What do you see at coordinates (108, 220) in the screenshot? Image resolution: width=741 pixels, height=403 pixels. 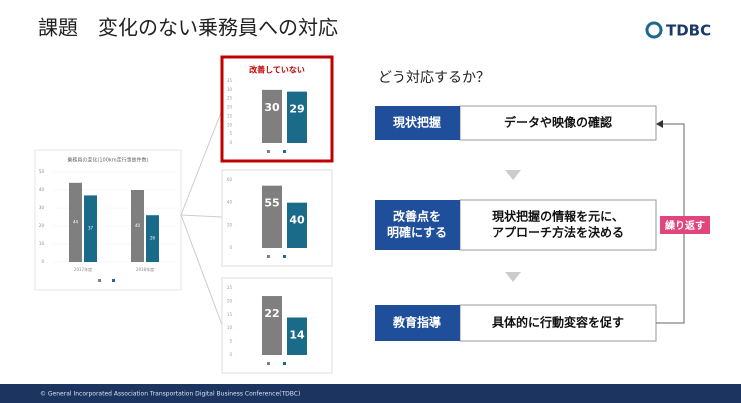 I see `overview-frame` at bounding box center [108, 220].